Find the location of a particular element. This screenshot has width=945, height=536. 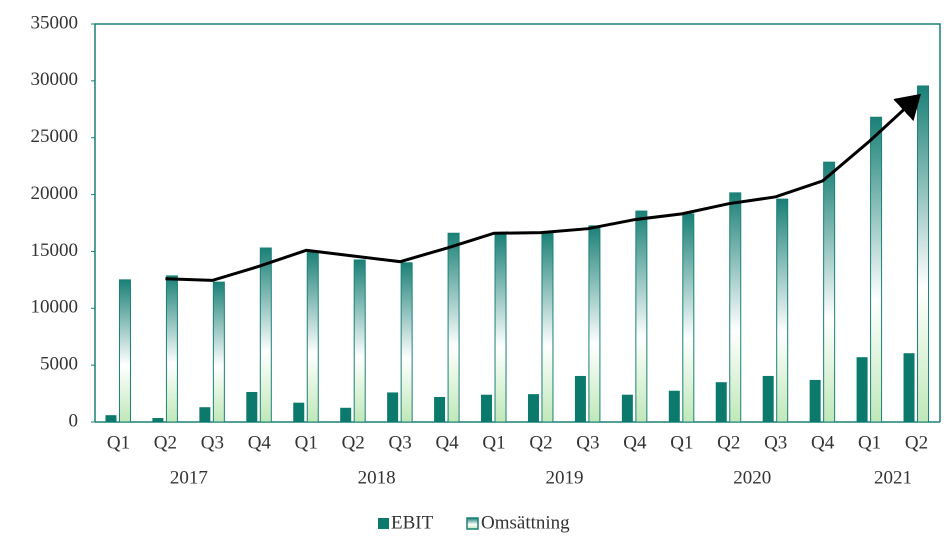

legend-label: Omsättning is located at coordinates (525, 522).